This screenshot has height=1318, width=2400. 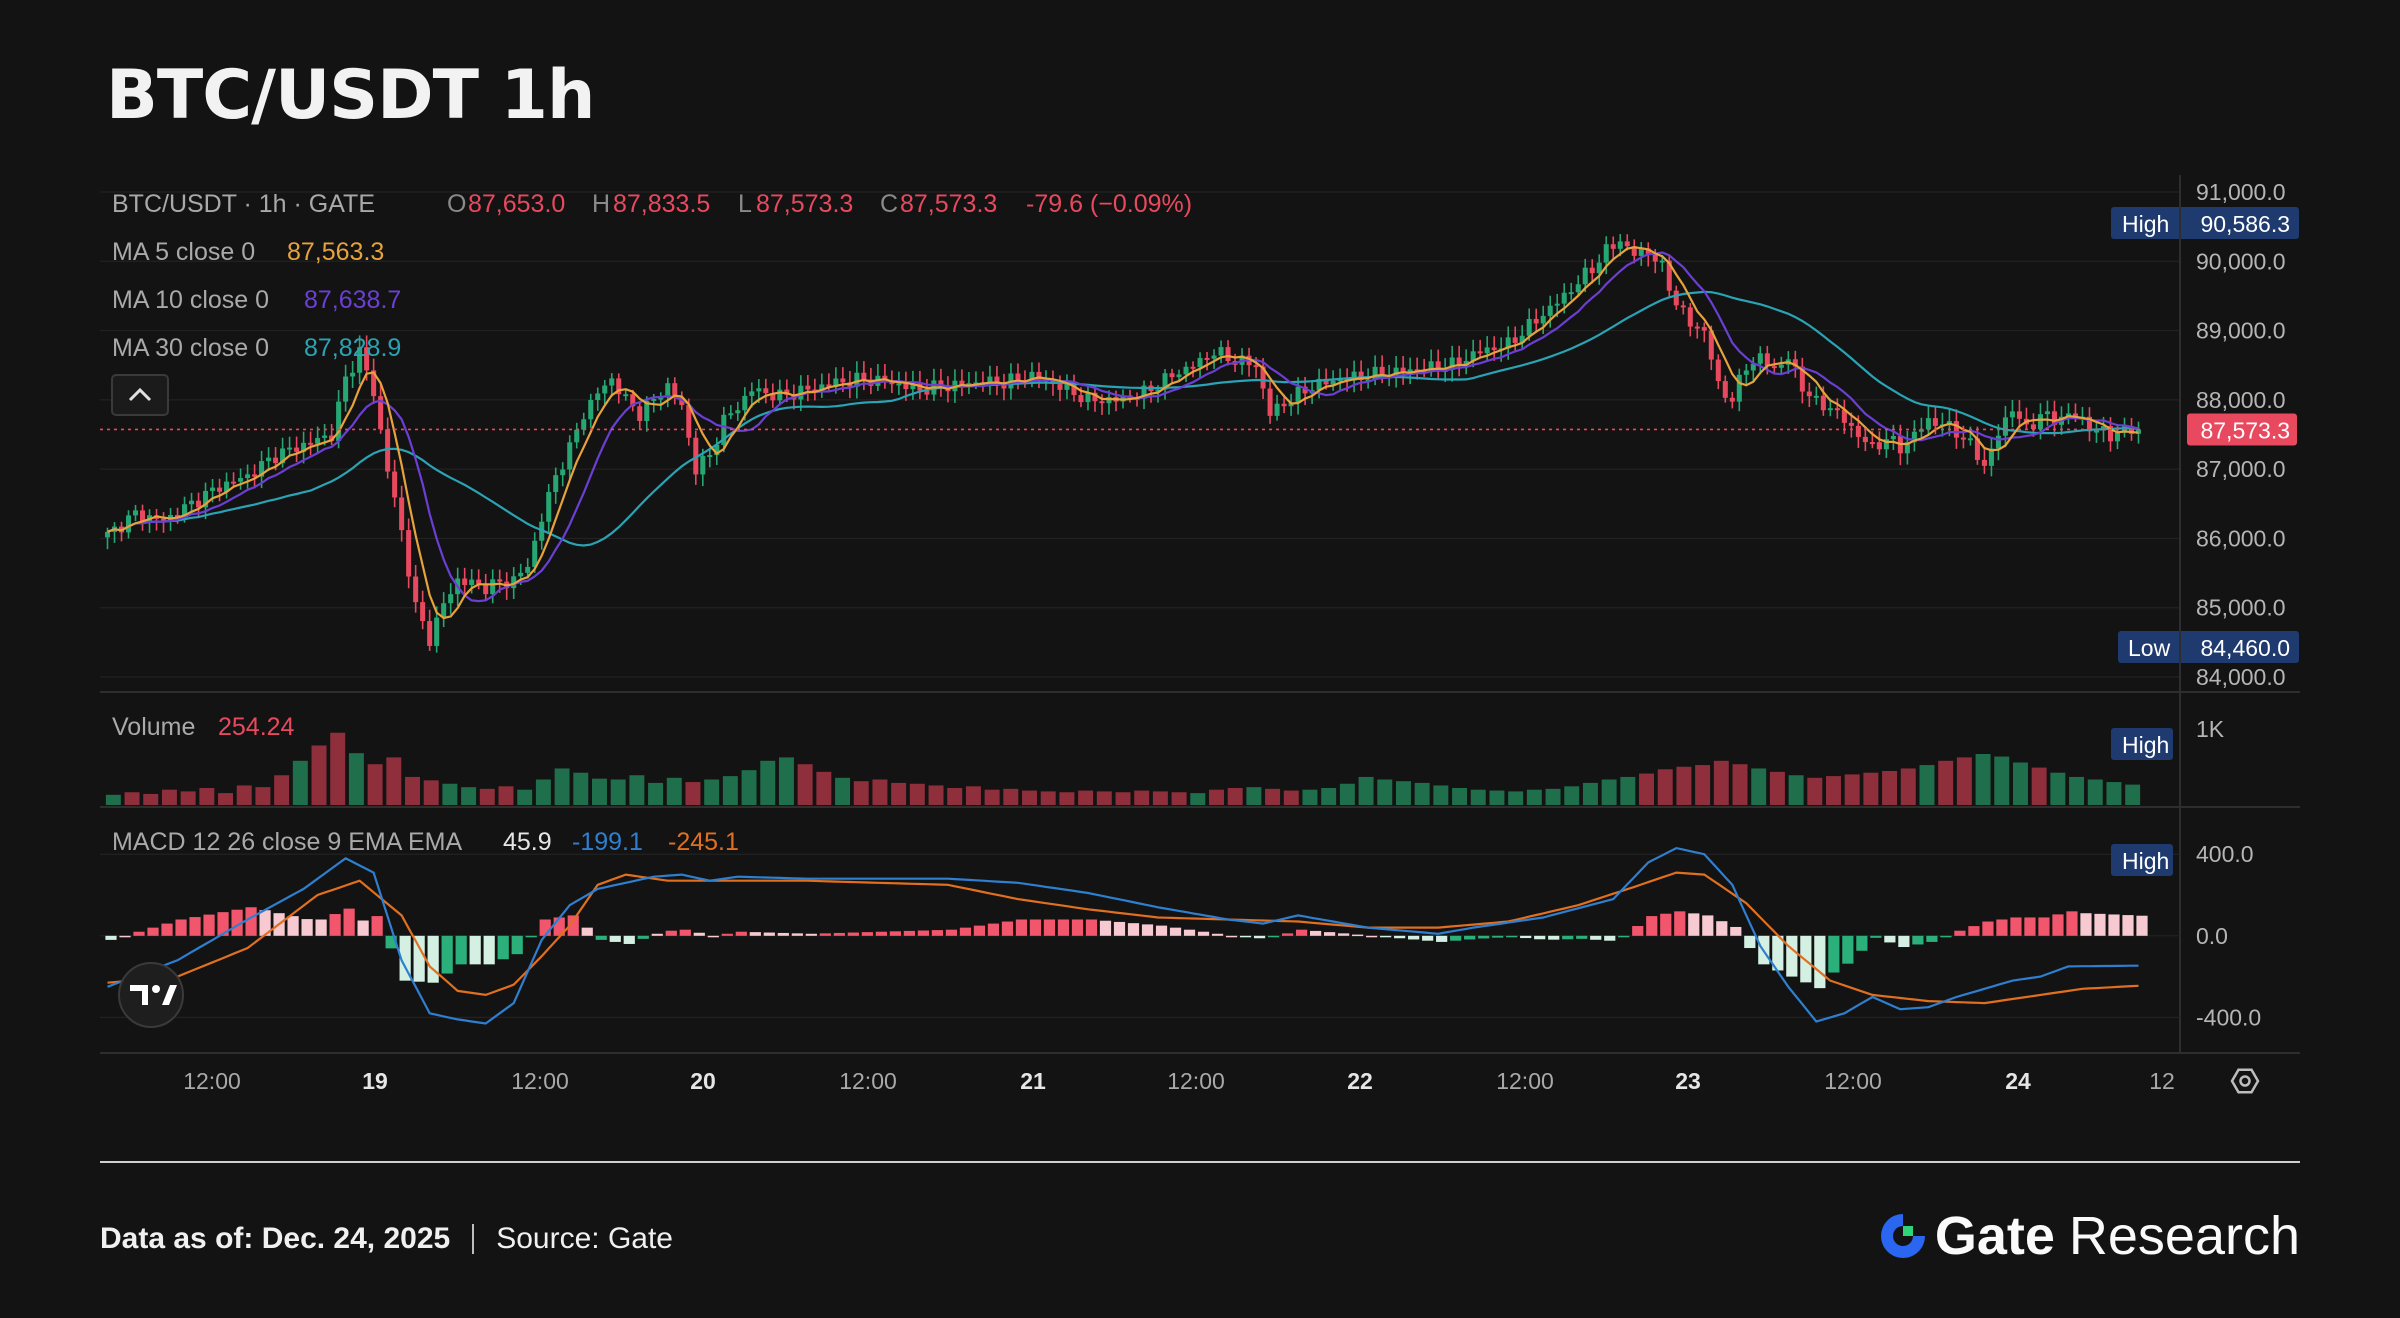 What do you see at coordinates (140, 395) in the screenshot?
I see `legend-collapse-button` at bounding box center [140, 395].